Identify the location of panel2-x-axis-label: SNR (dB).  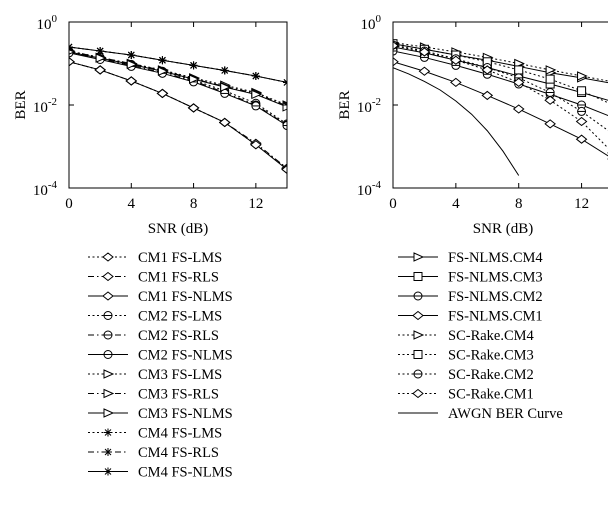
(503, 229).